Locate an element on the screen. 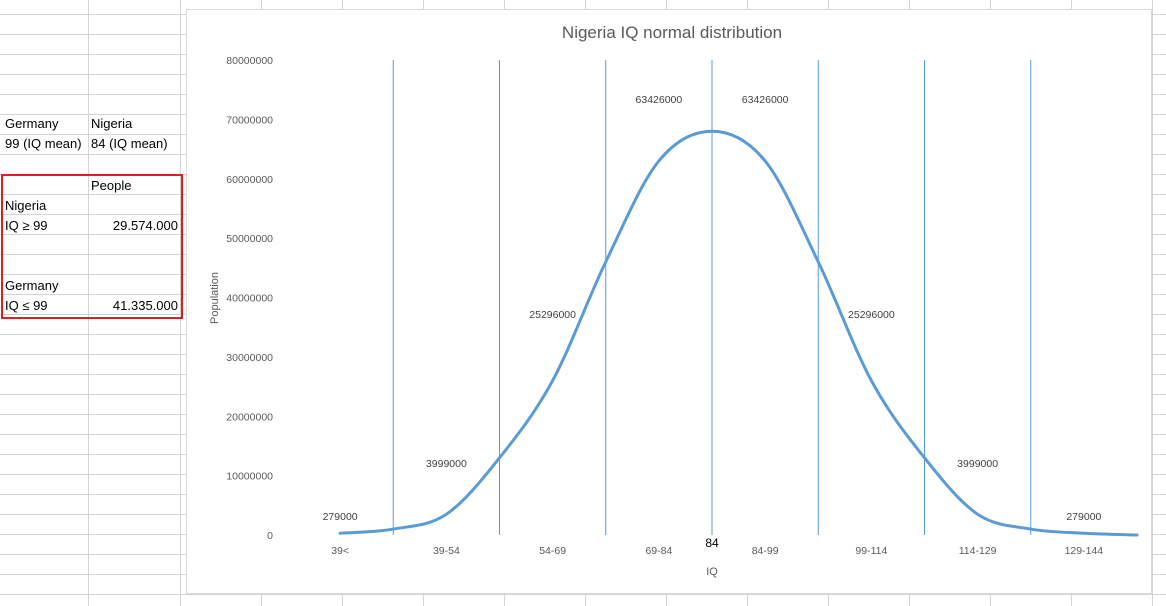 The height and width of the screenshot is (606, 1166). y-tick-label: 50000000 is located at coordinates (249, 239).